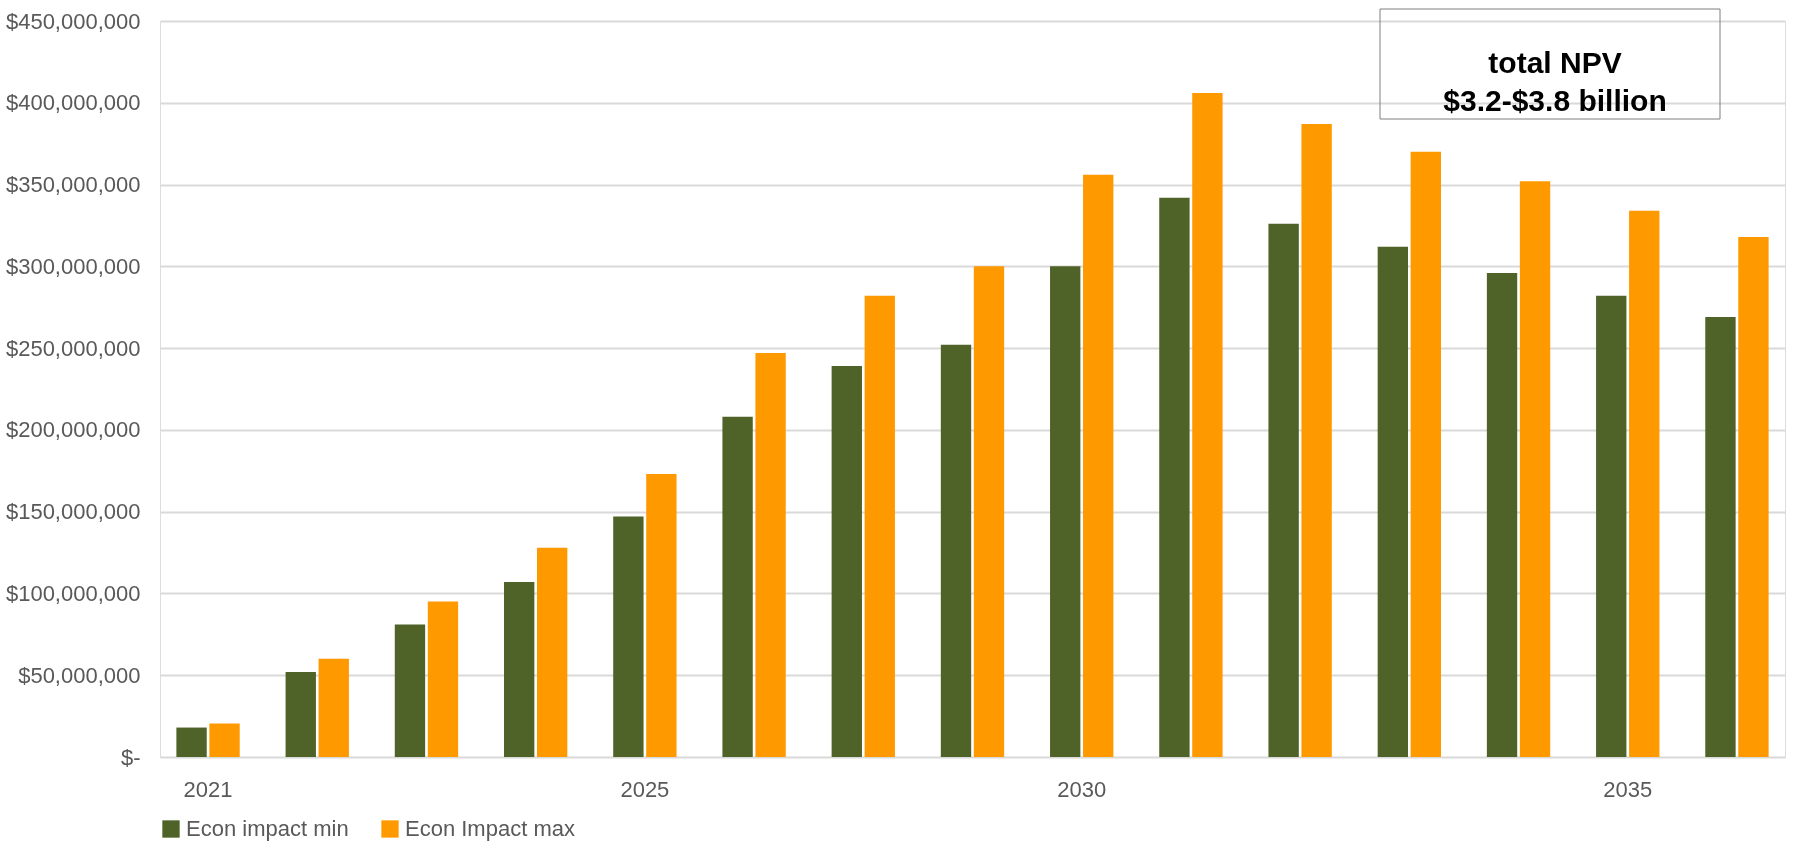 The height and width of the screenshot is (857, 1810). I want to click on legend-label: Econ Impact max, so click(490, 828).